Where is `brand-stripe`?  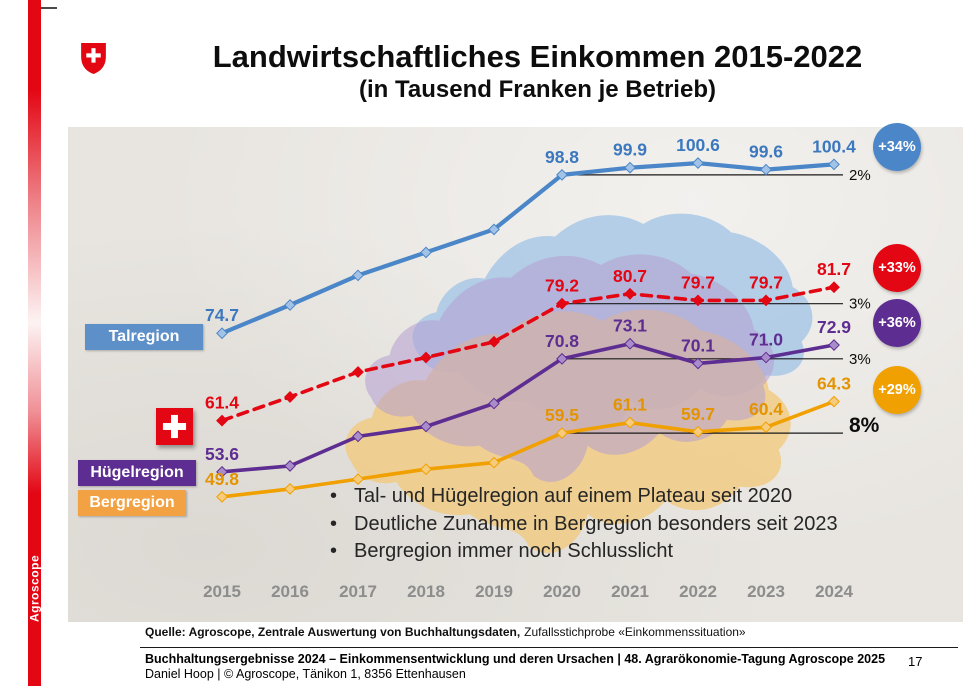 brand-stripe is located at coordinates (34, 343).